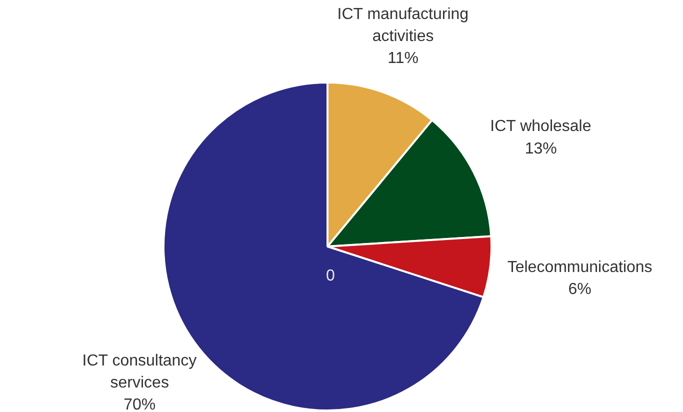 The image size is (683, 412). I want to click on slice-label: ICT consultancy services, so click(139, 372).